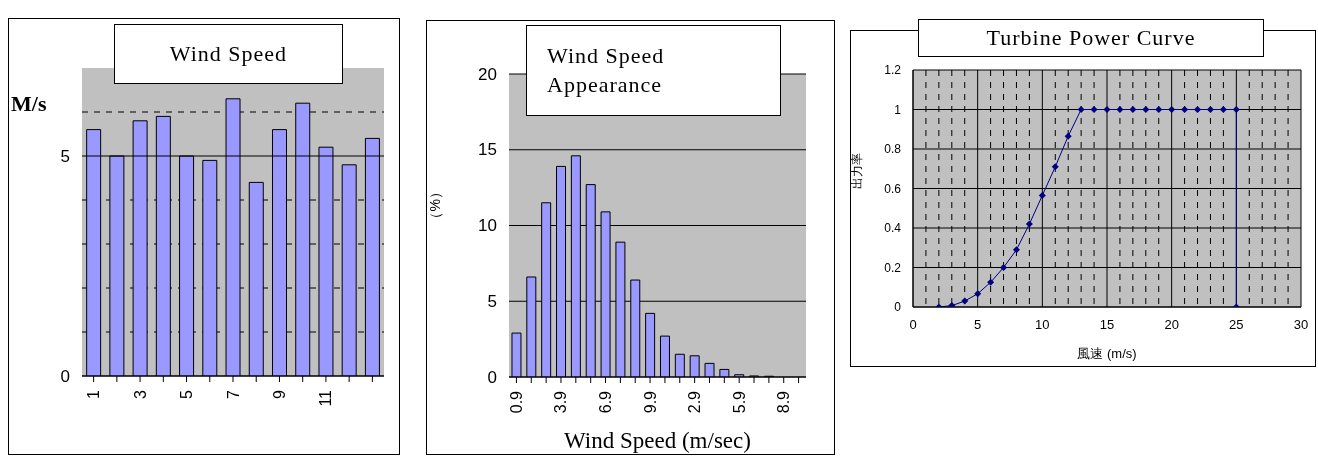  Describe the element at coordinates (913, 324) in the screenshot. I see `x-tick-label: 0` at that location.